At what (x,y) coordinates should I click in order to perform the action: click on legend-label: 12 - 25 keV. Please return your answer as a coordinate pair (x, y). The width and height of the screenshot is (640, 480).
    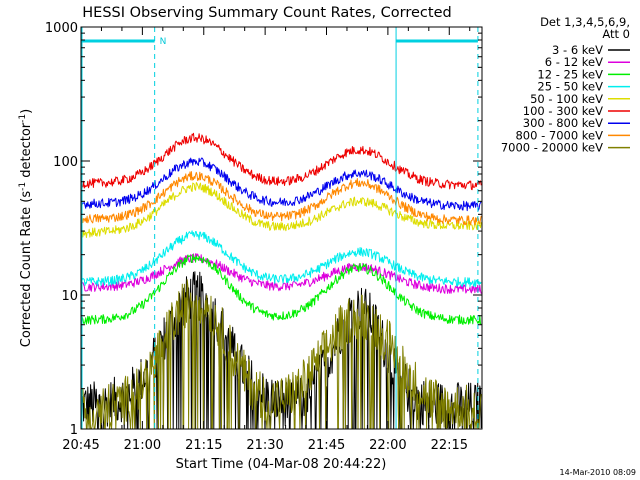
    Looking at the image, I should click on (570, 74).